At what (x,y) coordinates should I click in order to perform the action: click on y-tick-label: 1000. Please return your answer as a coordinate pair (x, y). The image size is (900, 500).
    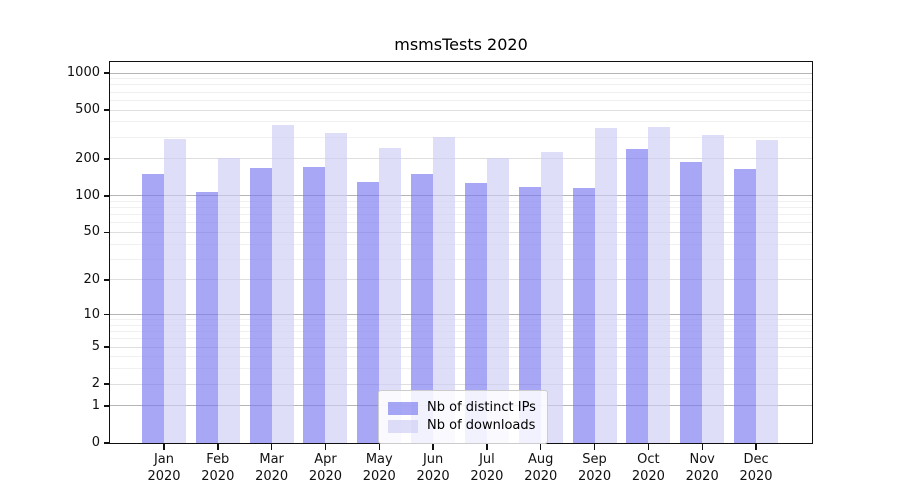
    Looking at the image, I should click on (83, 72).